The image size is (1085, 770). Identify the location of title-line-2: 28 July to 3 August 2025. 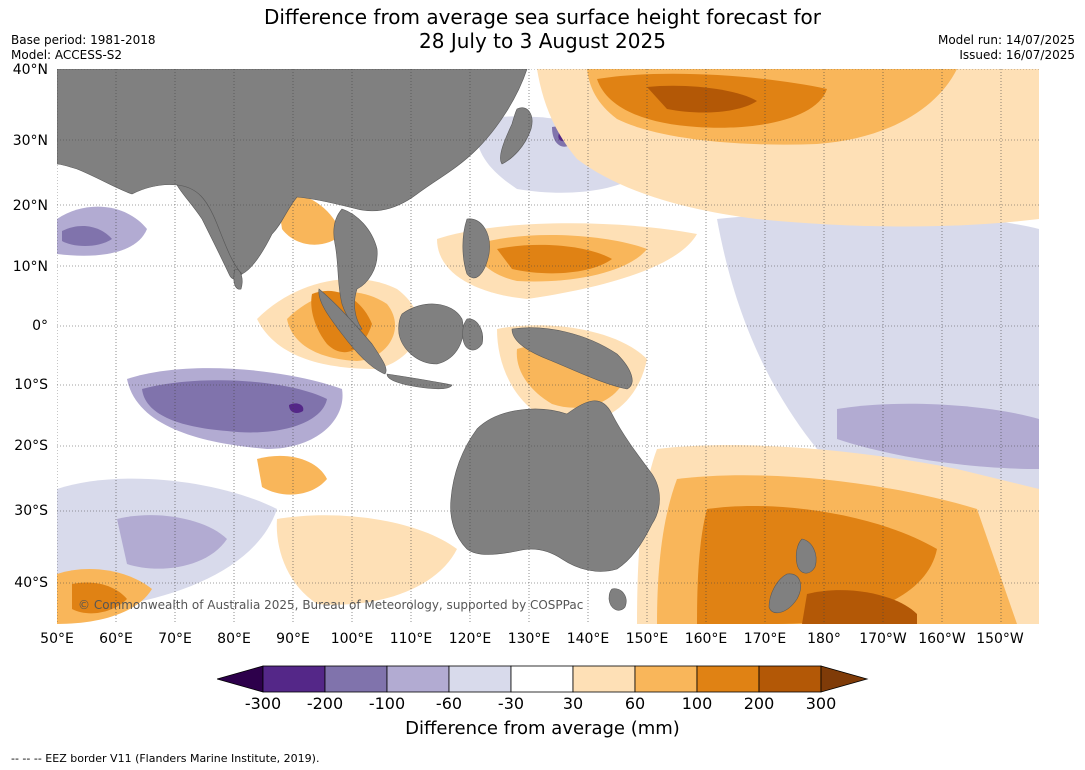
(542, 41).